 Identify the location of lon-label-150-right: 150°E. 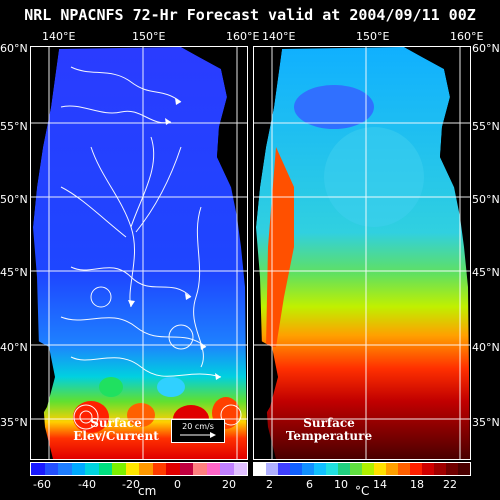
(373, 36).